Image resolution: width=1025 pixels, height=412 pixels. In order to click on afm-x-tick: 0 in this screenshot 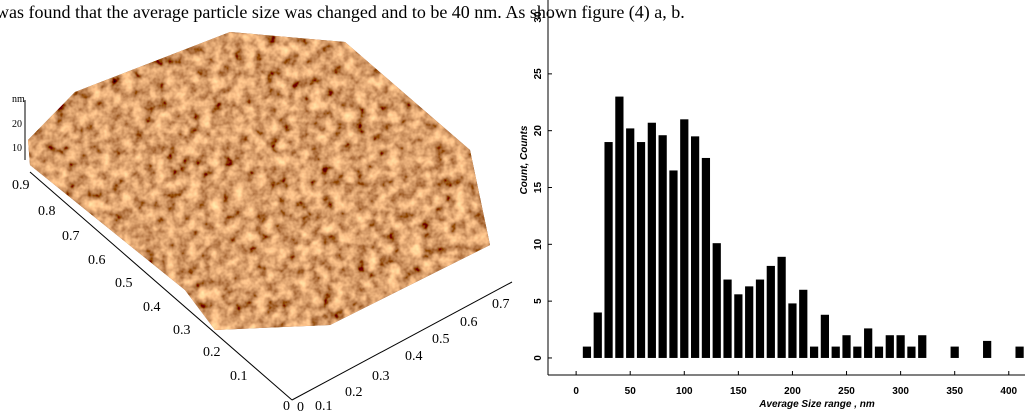, I will do `click(300, 406)`.